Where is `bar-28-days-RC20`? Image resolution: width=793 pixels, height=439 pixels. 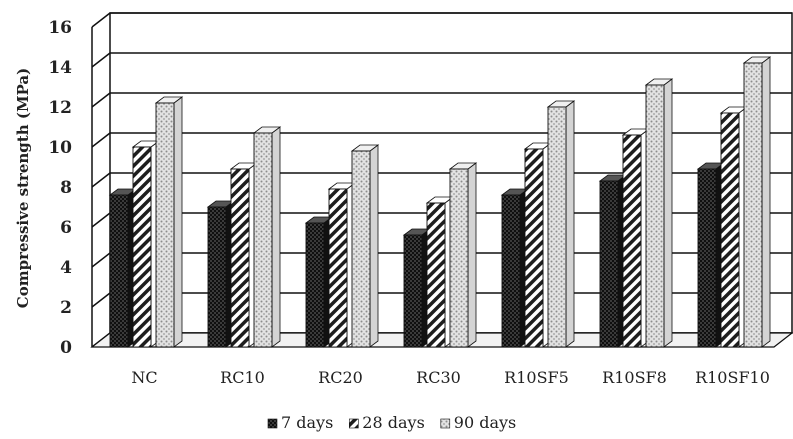
bar-28-days-RC20 is located at coordinates (342, 265).